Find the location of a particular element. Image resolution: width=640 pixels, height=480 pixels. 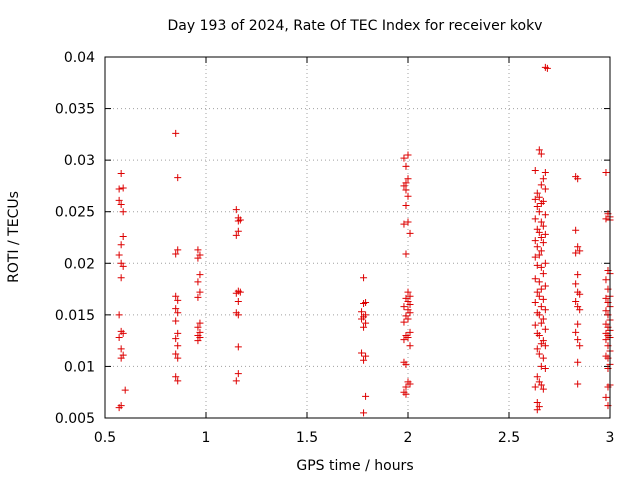

y-tick-label: 0.02 is located at coordinates (79, 264).